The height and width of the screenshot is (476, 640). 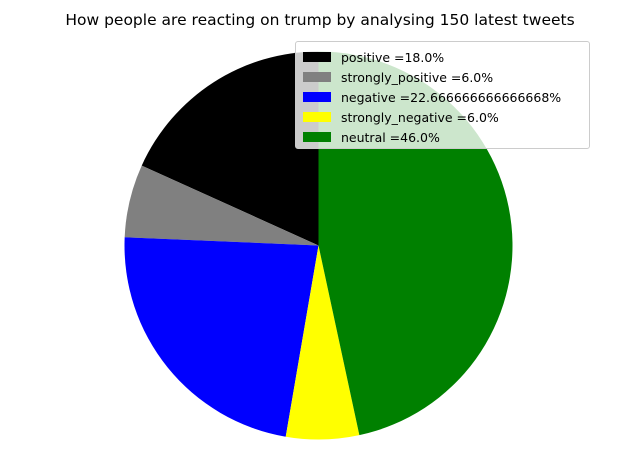 I want to click on pie-slice-negative, so click(x=221, y=337).